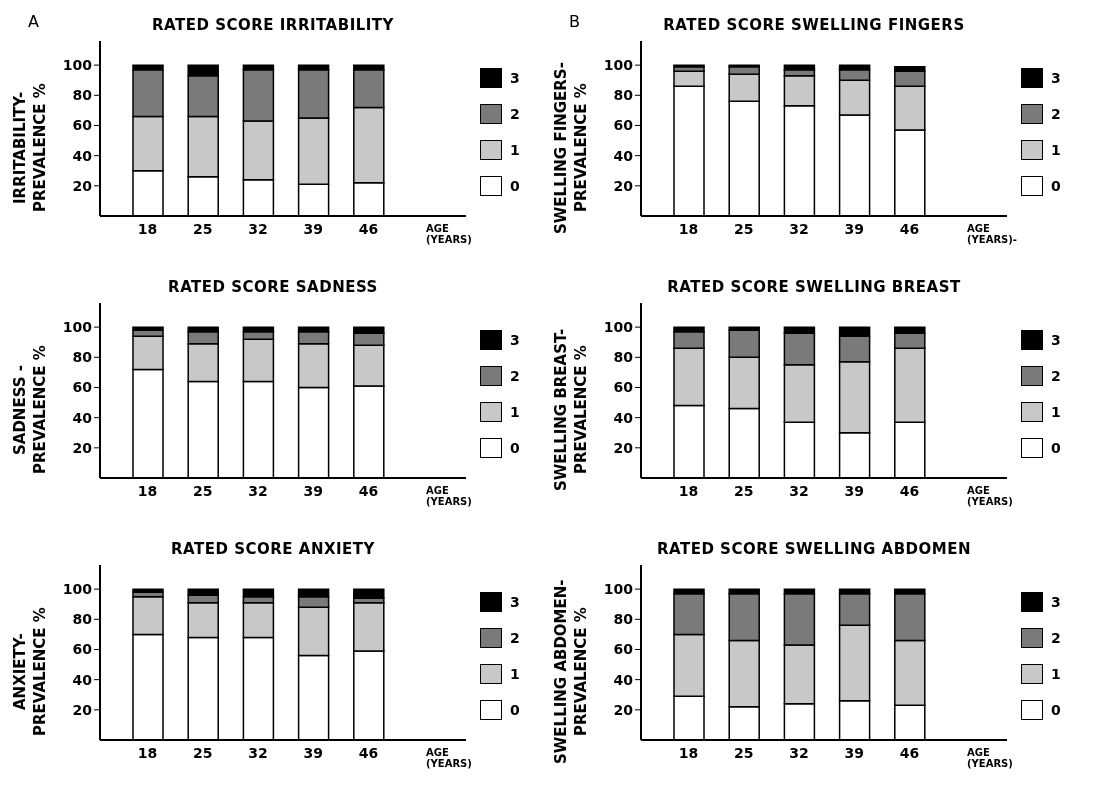 This screenshot has width=1099, height=803. Describe the element at coordinates (33, 21) in the screenshot. I see `text: A` at that location.